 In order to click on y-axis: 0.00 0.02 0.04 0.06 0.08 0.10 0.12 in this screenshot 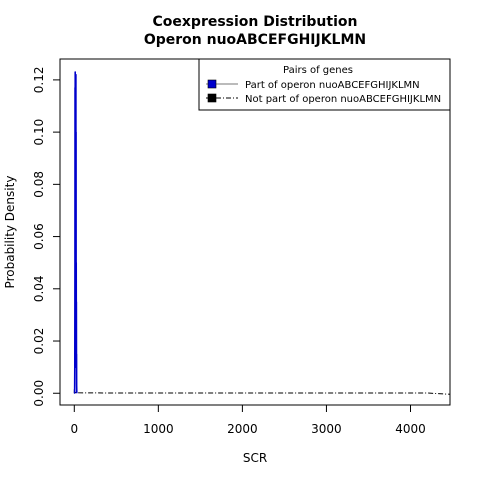, I will do `click(46, 237)`.